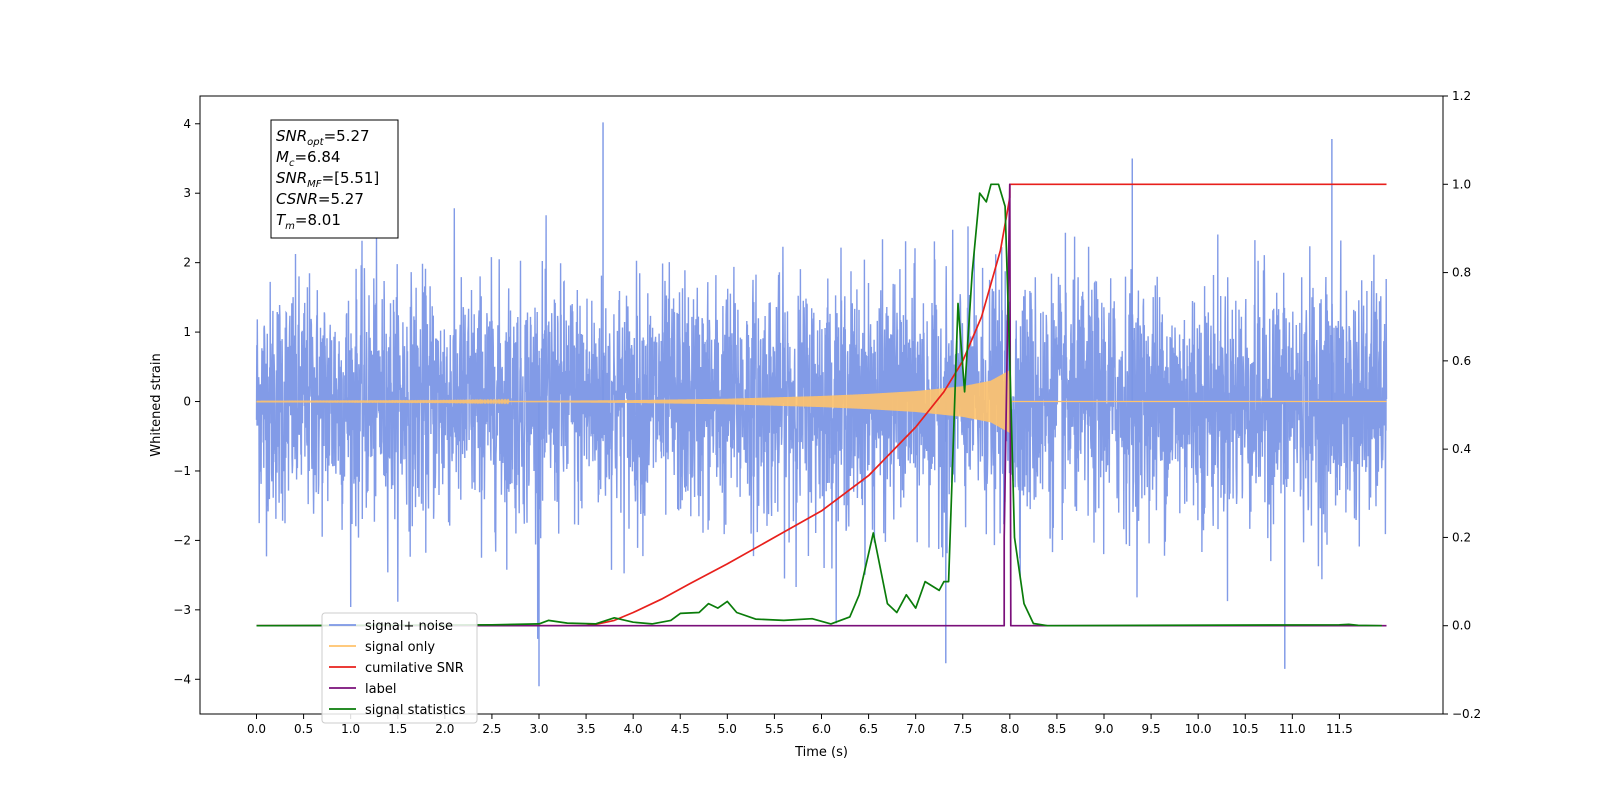 Image resolution: width=1600 pixels, height=800 pixels. Describe the element at coordinates (538, 729) in the screenshot. I see `x-tick-label: 3.0` at that location.